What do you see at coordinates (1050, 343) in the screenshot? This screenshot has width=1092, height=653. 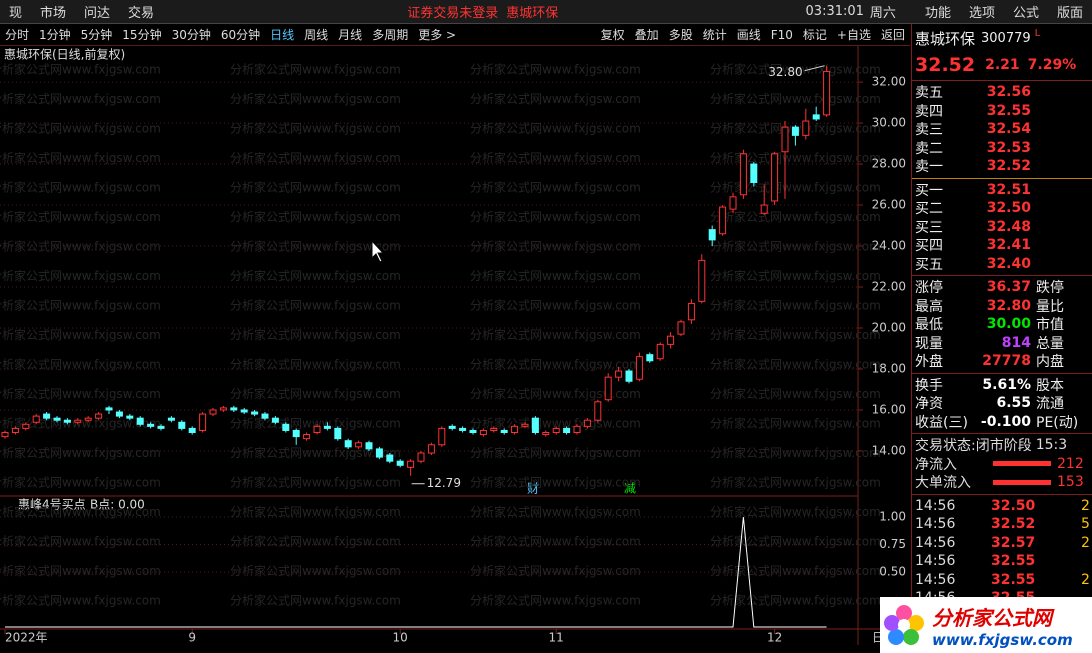 I see `stat-label: 总量` at bounding box center [1050, 343].